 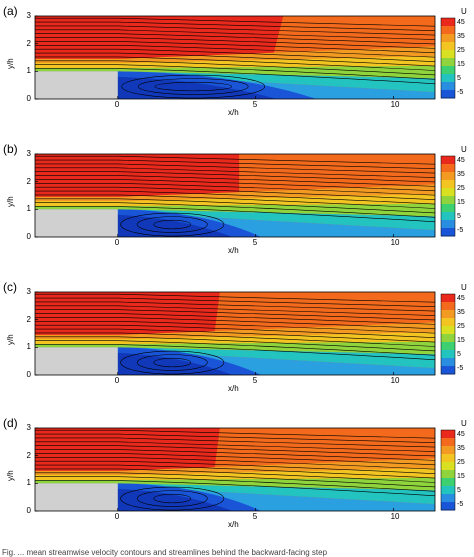 I want to click on colorbar-title: U, so click(x=464, y=287).